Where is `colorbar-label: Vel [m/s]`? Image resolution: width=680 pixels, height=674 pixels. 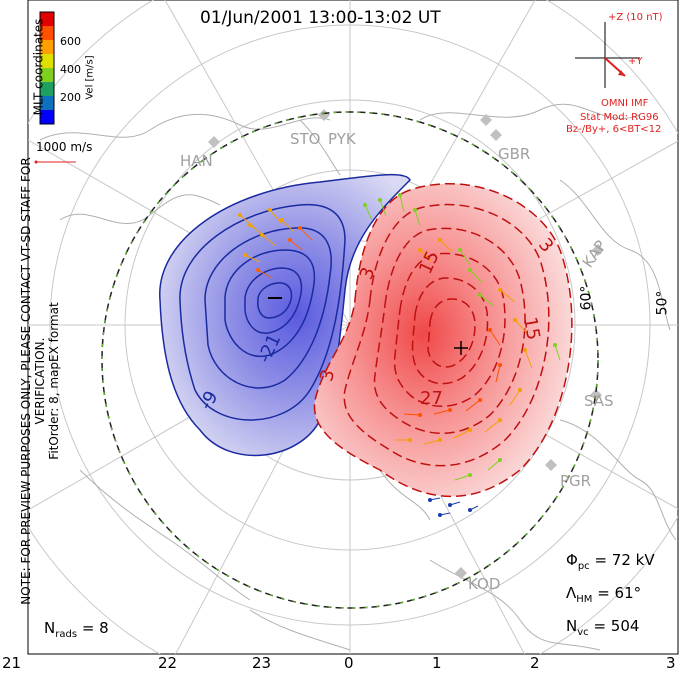
colorbar-label: Vel [m/s] is located at coordinates (90, 77).